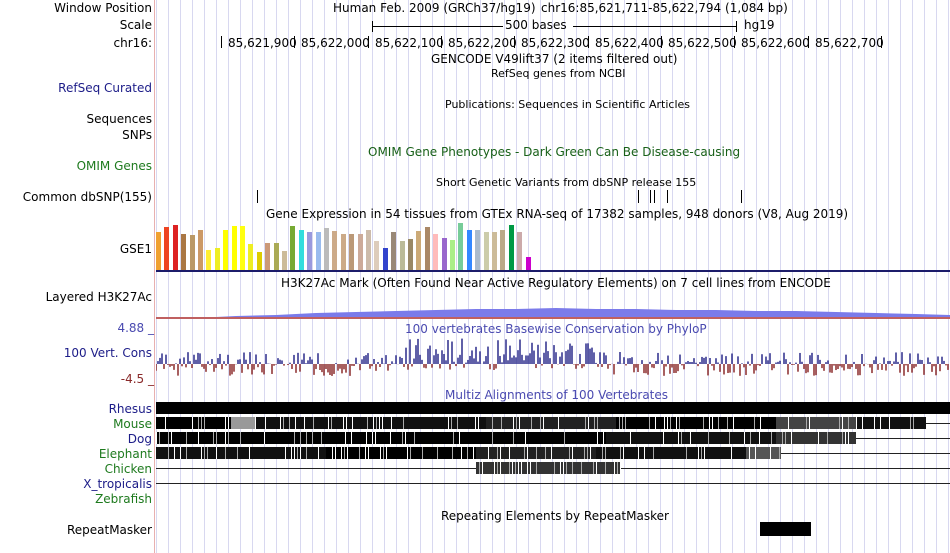 This screenshot has height=553, width=950. Describe the element at coordinates (664, 8) in the screenshot. I see `position-text: chr16:85,621,711-85,622,794 (1,084 bp)` at that location.